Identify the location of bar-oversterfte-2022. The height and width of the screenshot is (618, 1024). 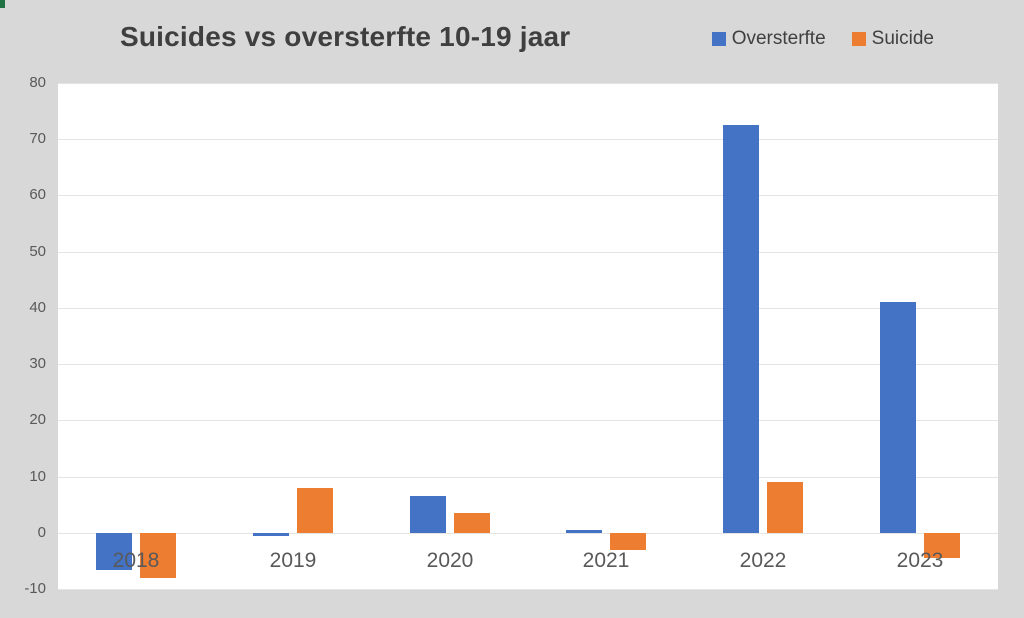
(741, 329).